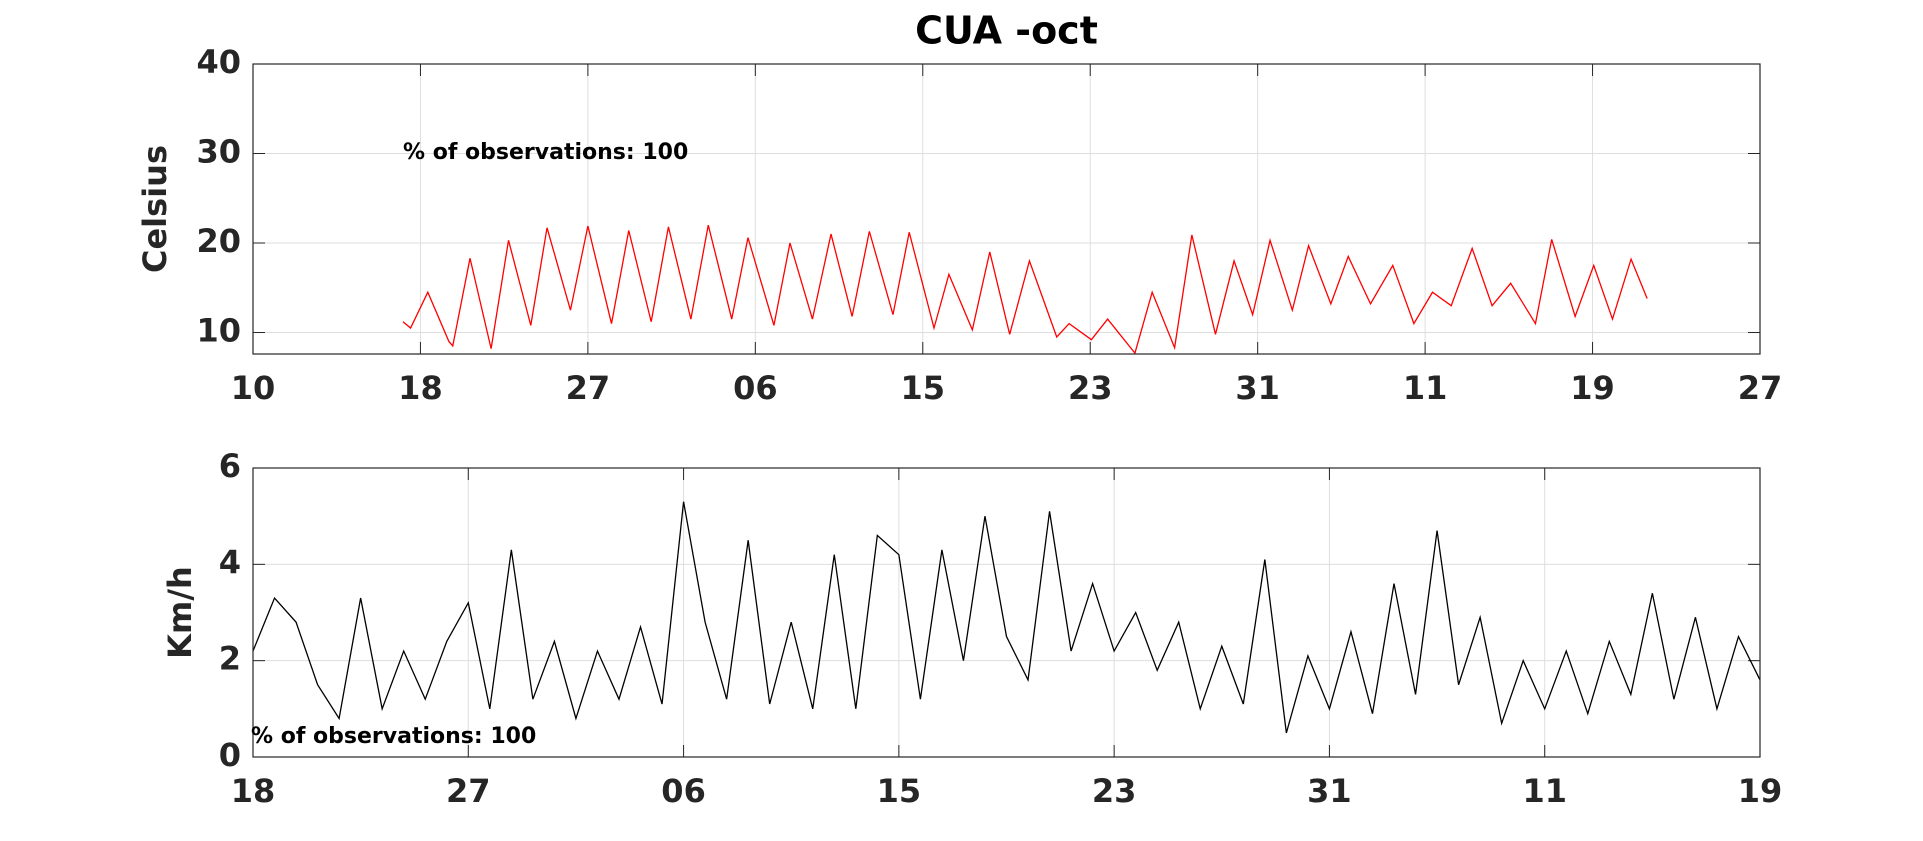 The width and height of the screenshot is (1923, 841). Describe the element at coordinates (230, 755) in the screenshot. I see `y-tick-label: 0` at that location.